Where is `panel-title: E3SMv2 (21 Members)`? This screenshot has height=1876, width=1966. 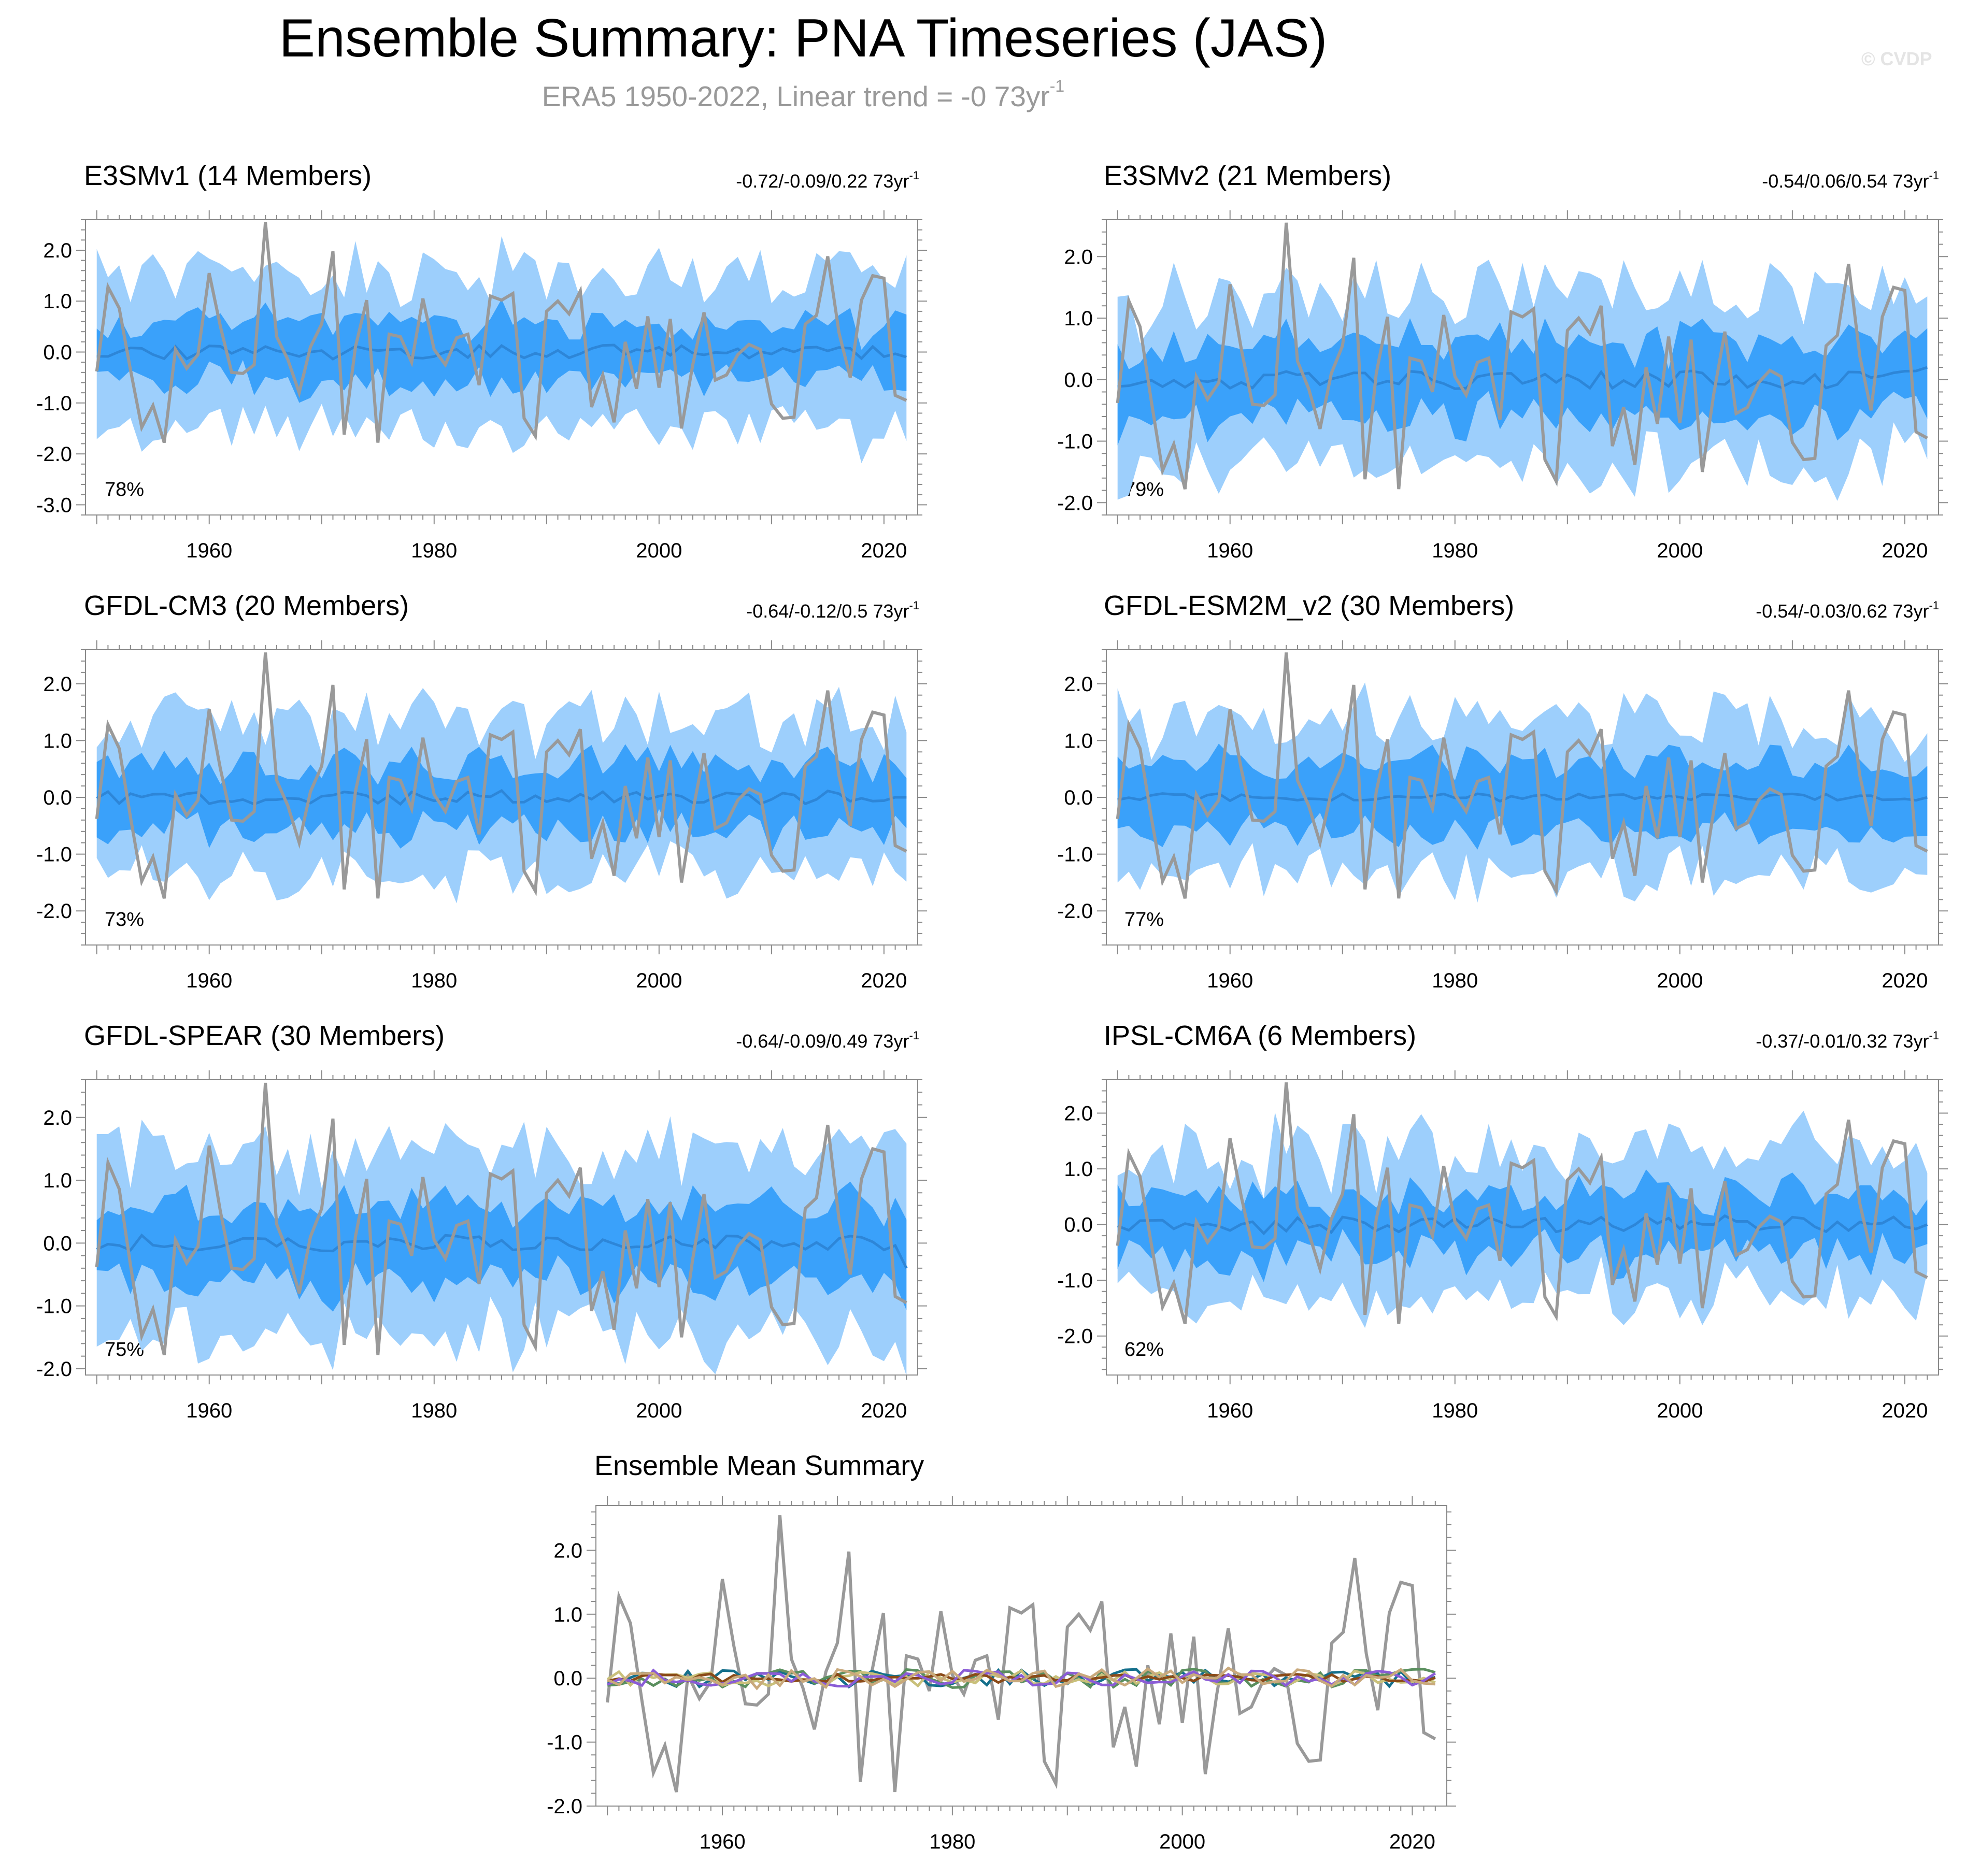 panel-title: E3SMv2 (21 Members) is located at coordinates (1248, 175).